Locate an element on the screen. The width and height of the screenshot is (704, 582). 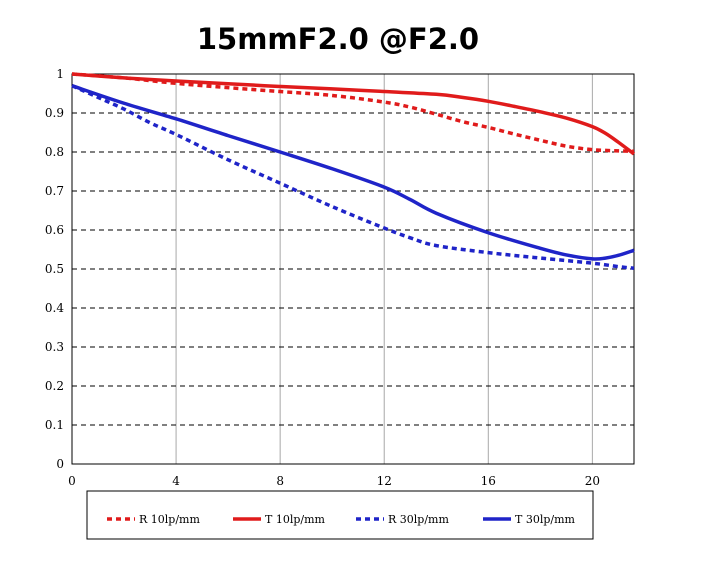
y-tick-label: 0.6 is located at coordinates (54, 230).